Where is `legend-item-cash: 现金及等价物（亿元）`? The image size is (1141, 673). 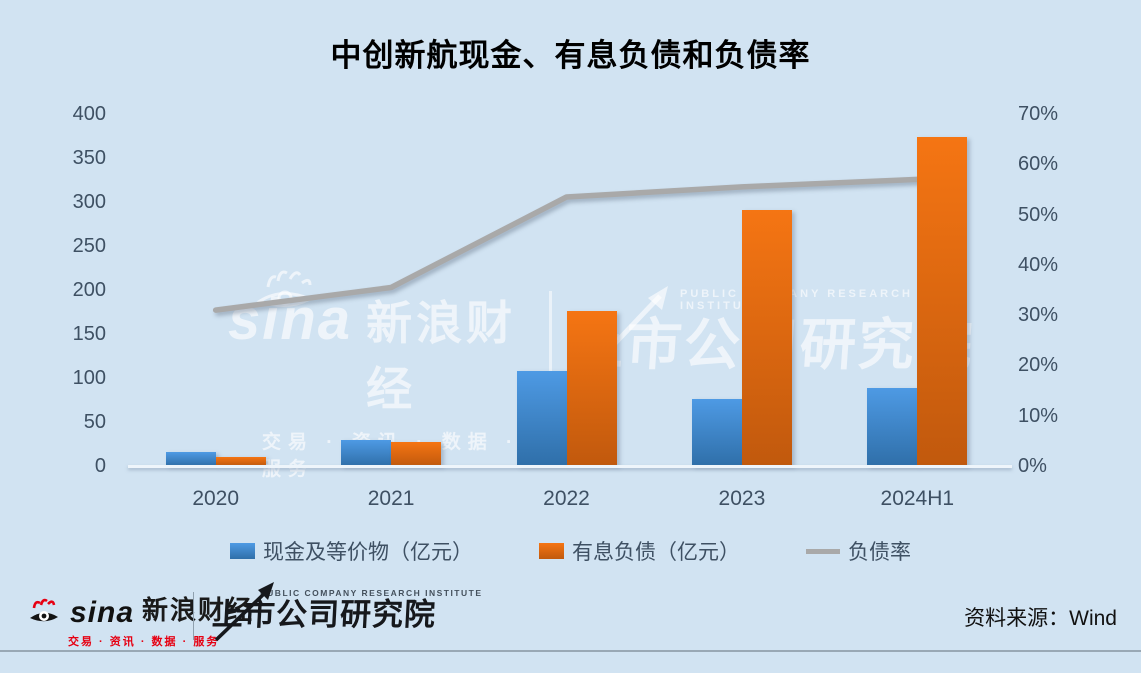 legend-item-cash: 现金及等价物（亿元） is located at coordinates (351, 551).